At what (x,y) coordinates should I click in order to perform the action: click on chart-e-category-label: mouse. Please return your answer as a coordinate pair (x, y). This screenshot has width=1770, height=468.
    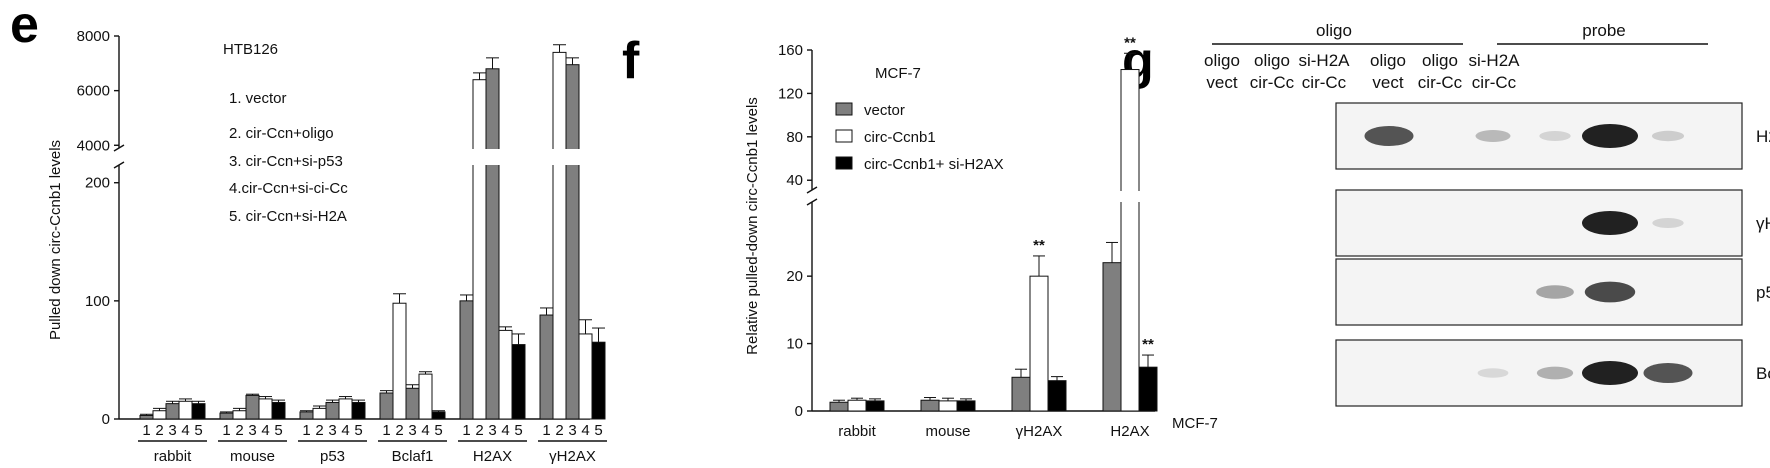
    Looking at the image, I should click on (252, 456).